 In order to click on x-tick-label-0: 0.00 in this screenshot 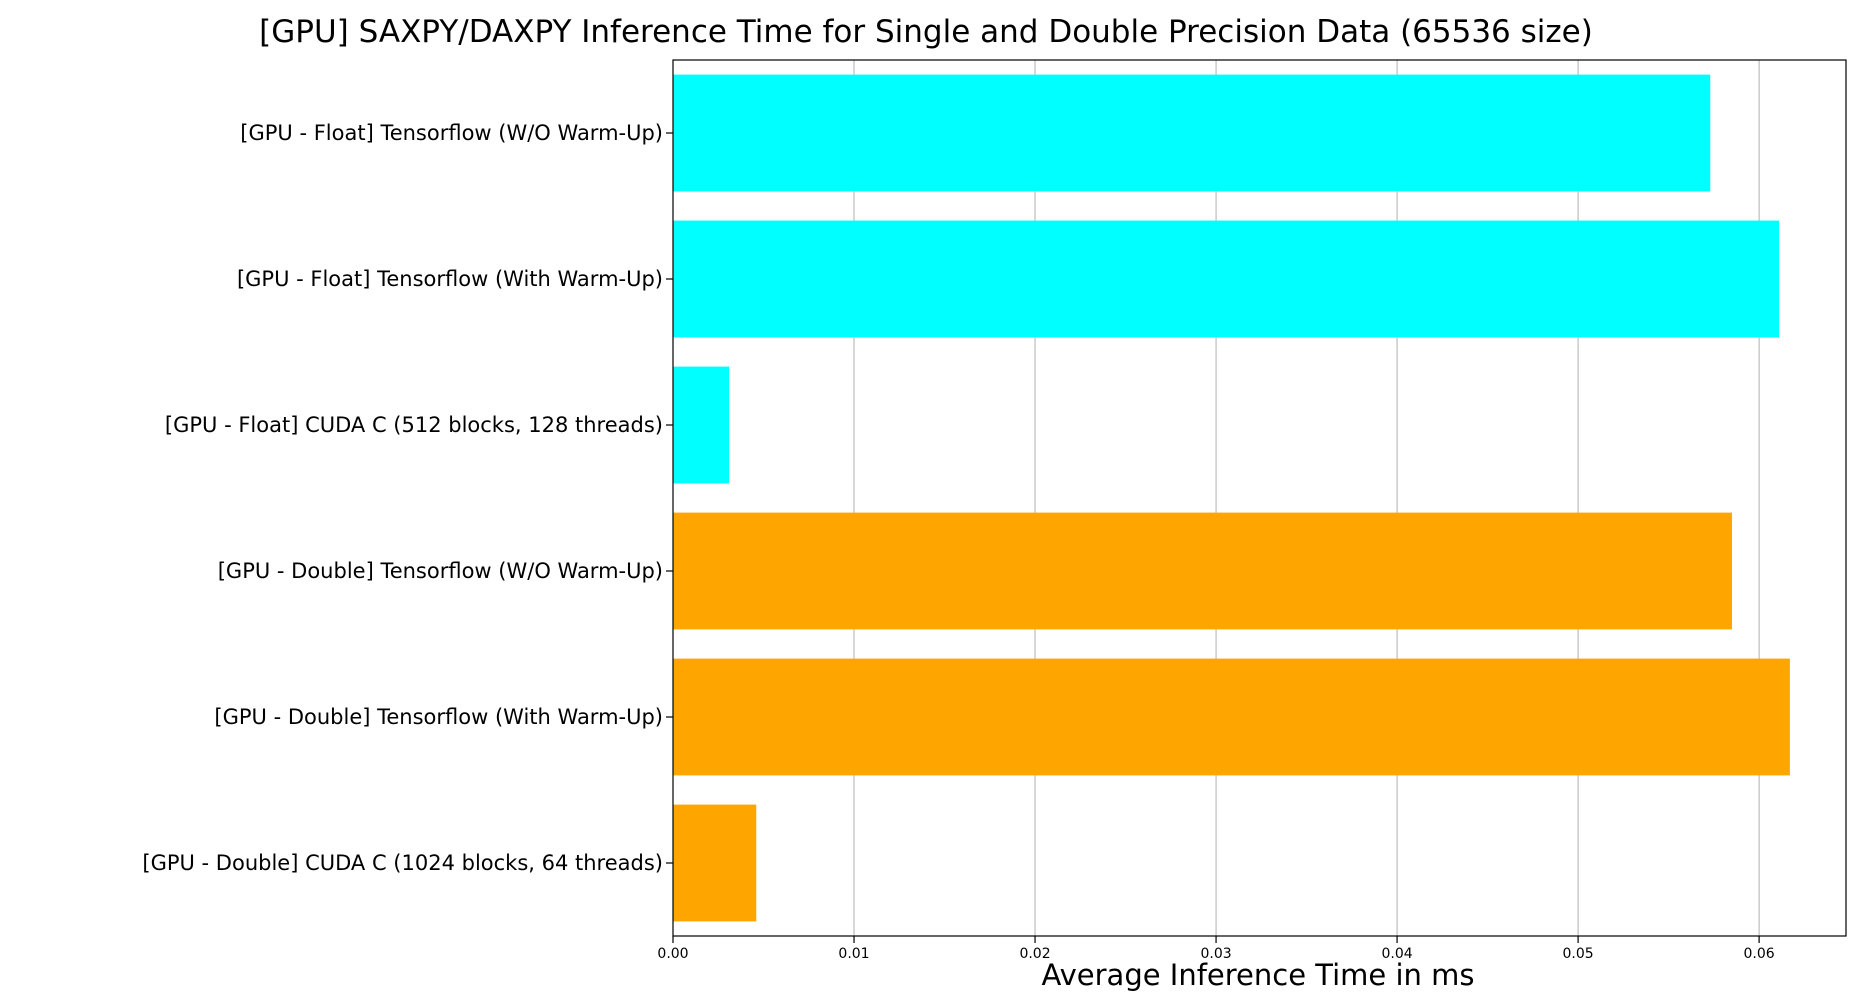, I will do `click(672, 954)`.